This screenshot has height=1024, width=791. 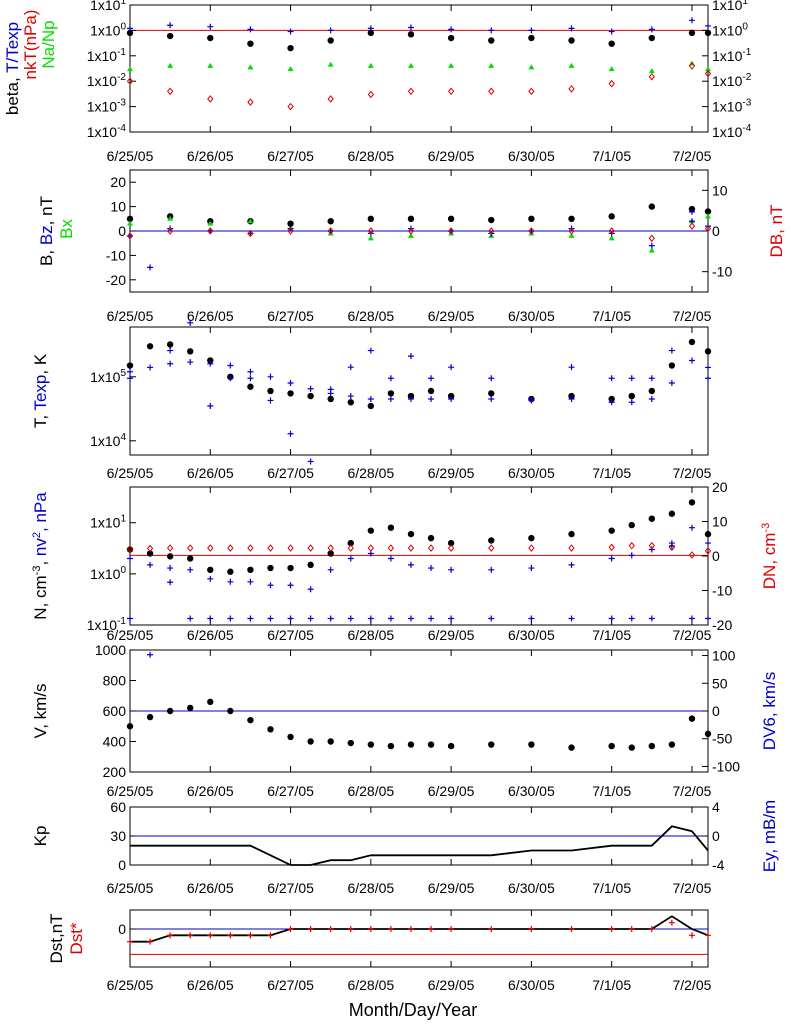 I want to click on series-blue, so click(x=419, y=26).